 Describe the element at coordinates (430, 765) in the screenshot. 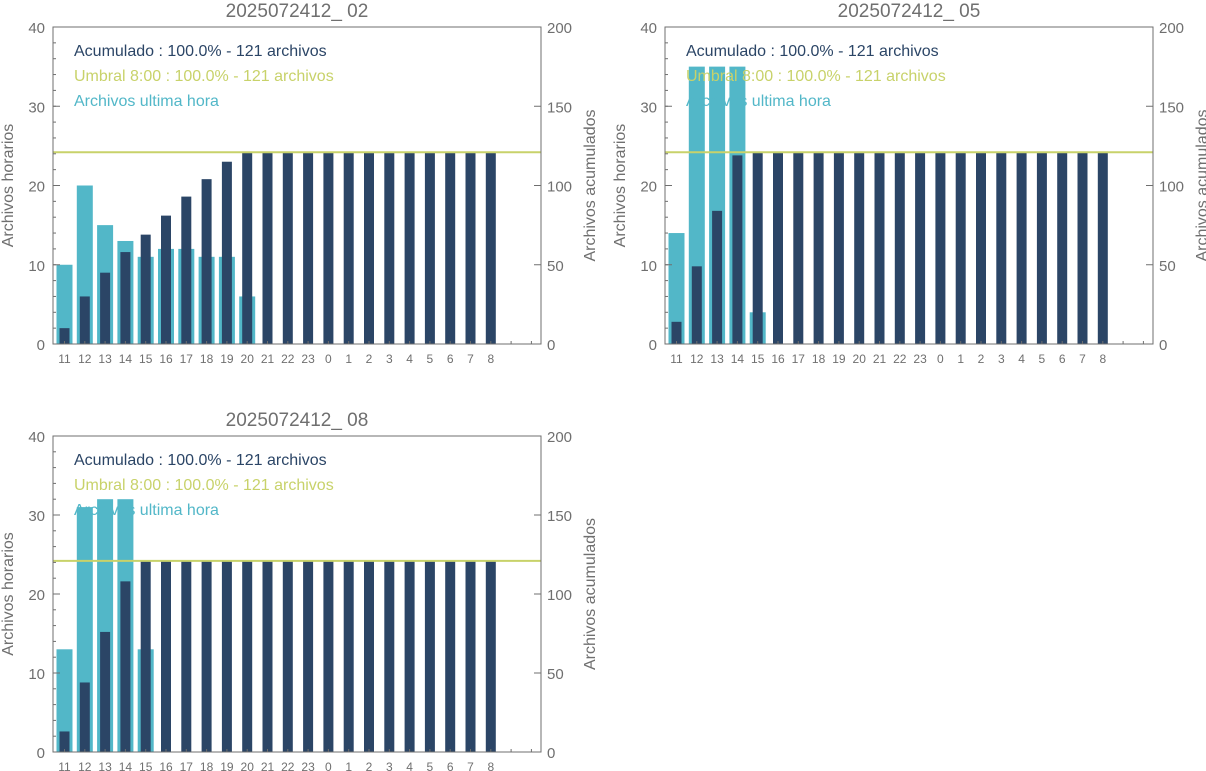

I see `x-tick-label: 5` at that location.